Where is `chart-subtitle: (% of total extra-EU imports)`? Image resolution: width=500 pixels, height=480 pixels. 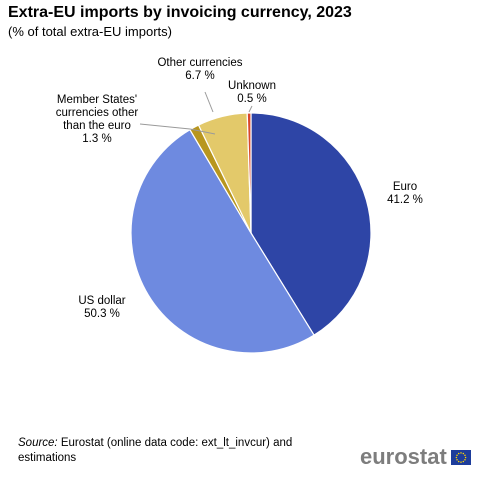 chart-subtitle: (% of total extra-EU imports) is located at coordinates (90, 31).